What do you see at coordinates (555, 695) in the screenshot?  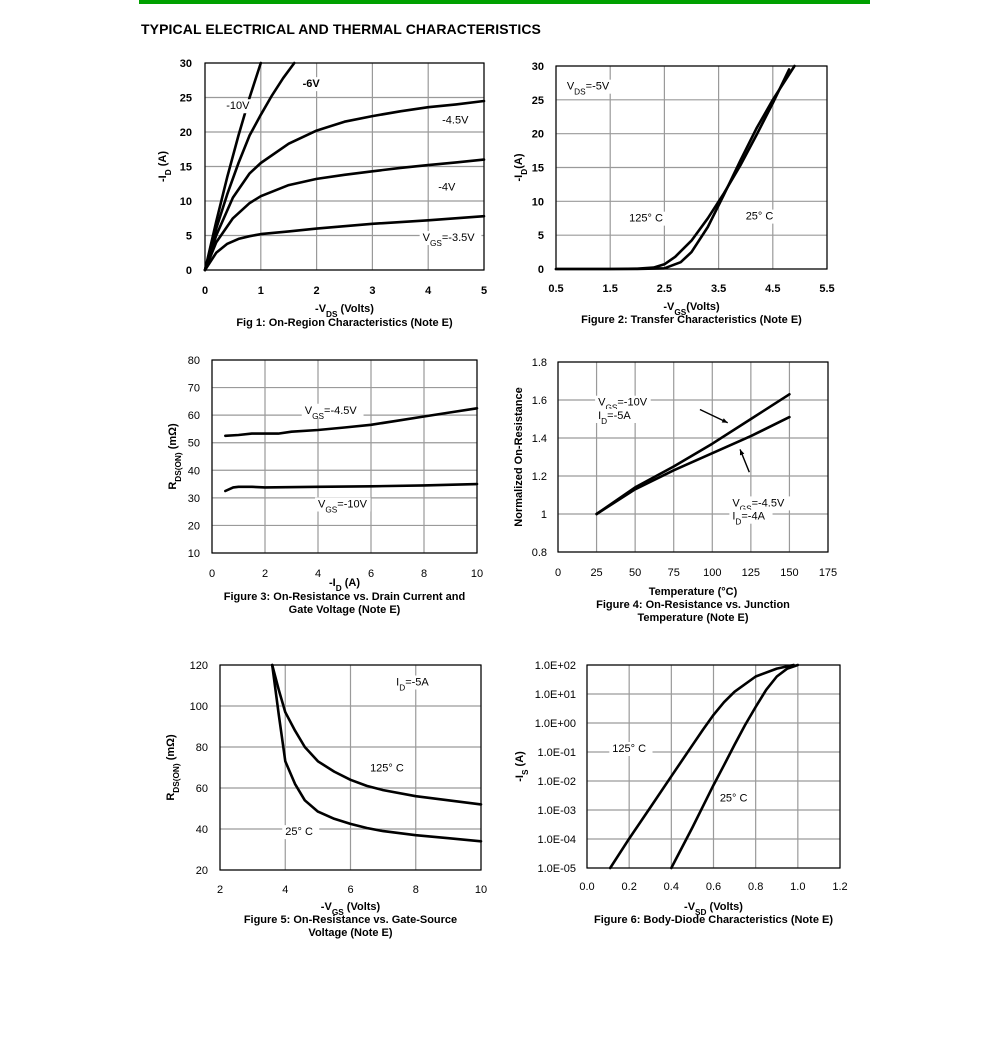 I see `y-tick-label: 1.0E+01` at bounding box center [555, 695].